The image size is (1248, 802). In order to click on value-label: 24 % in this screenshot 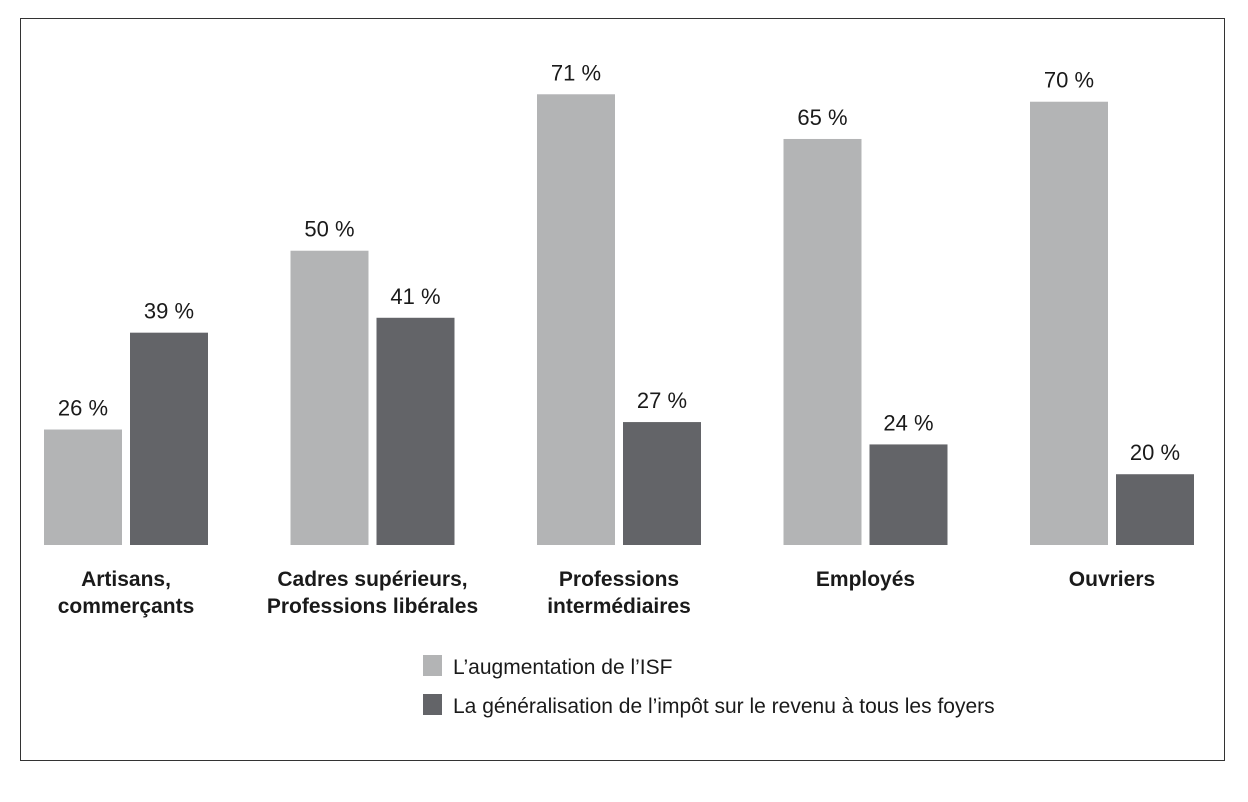, I will do `click(908, 422)`.